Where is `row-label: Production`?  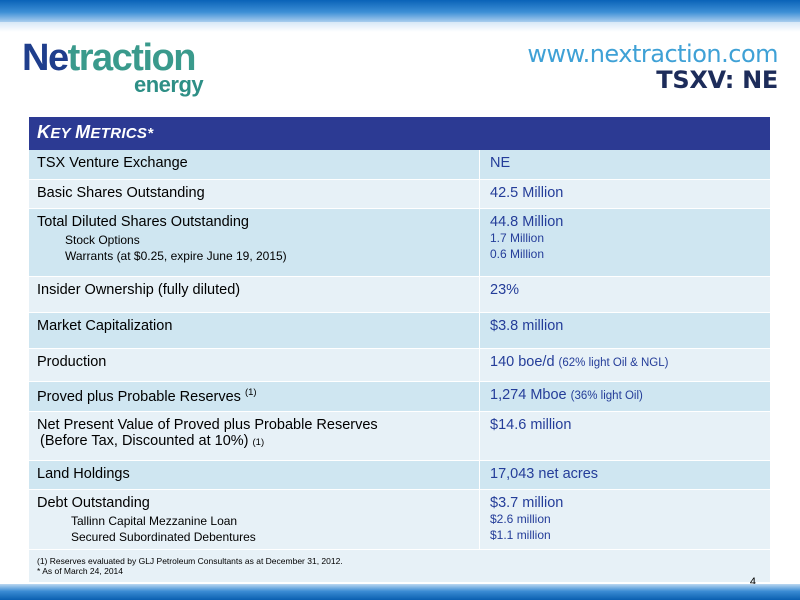 row-label: Production is located at coordinates (254, 365).